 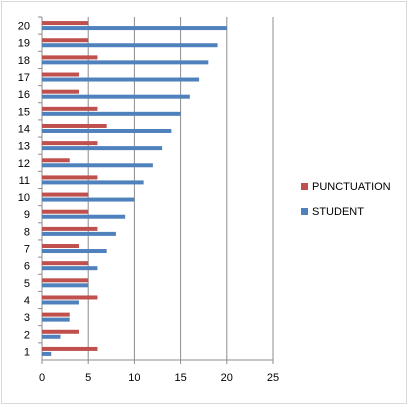 What do you see at coordinates (24, 27) in the screenshot?
I see `y-tick-label: 20` at bounding box center [24, 27].